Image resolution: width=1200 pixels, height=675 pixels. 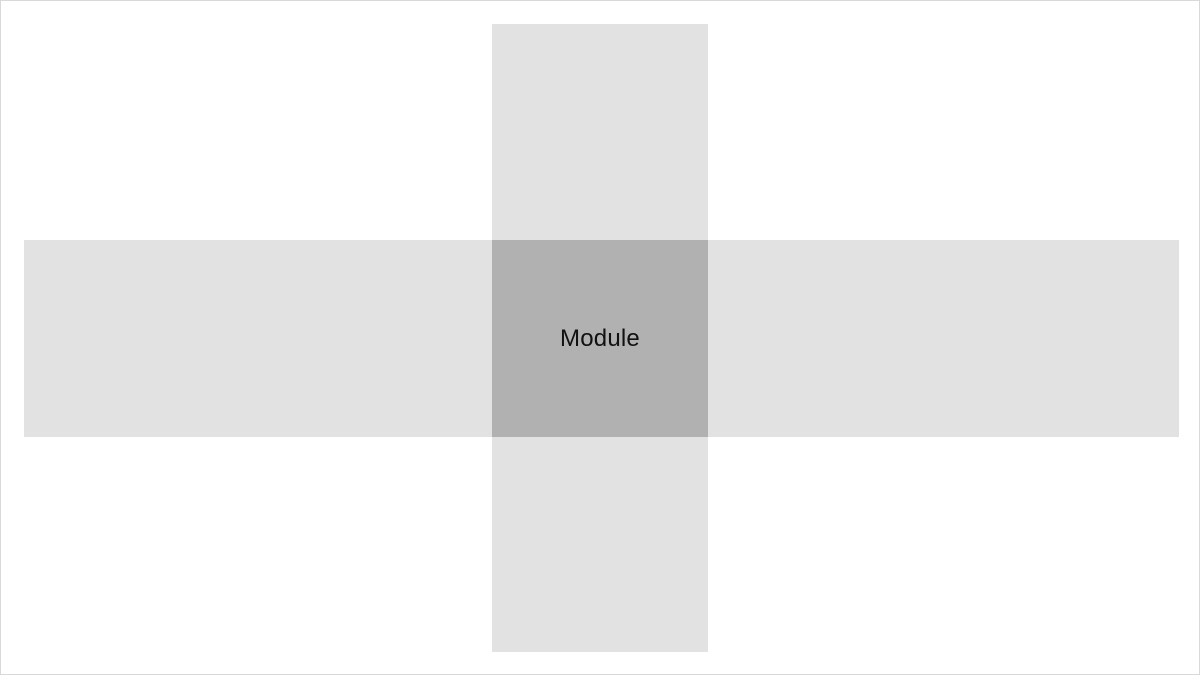 I want to click on module-label: Module, so click(x=600, y=338).